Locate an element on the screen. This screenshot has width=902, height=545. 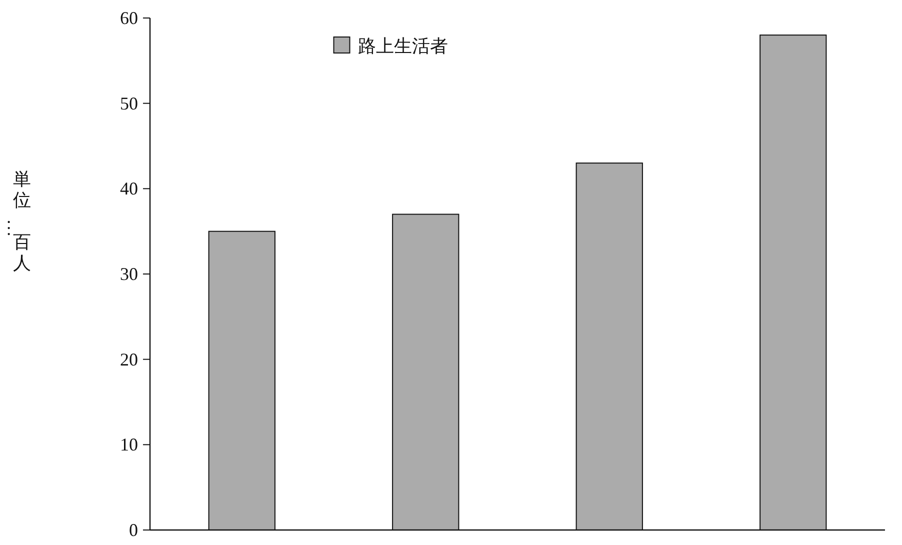
legend-label: 路上生活者 is located at coordinates (403, 46).